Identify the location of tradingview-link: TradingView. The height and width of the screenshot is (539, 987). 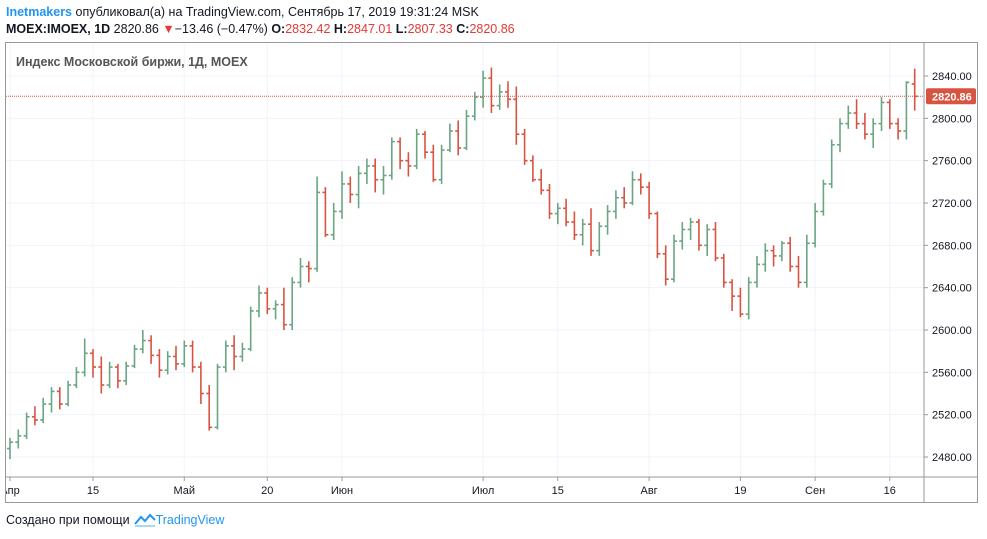
(179, 520).